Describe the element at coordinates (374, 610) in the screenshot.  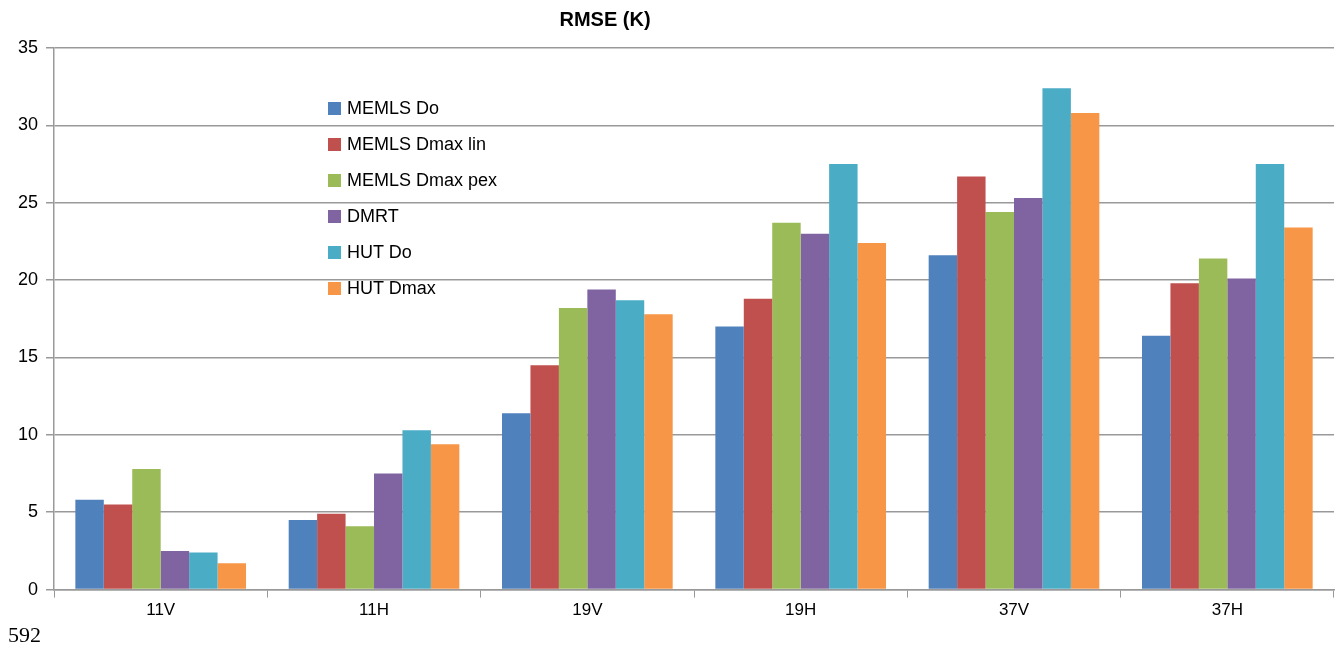
I see `x-tick-label: 11H` at that location.